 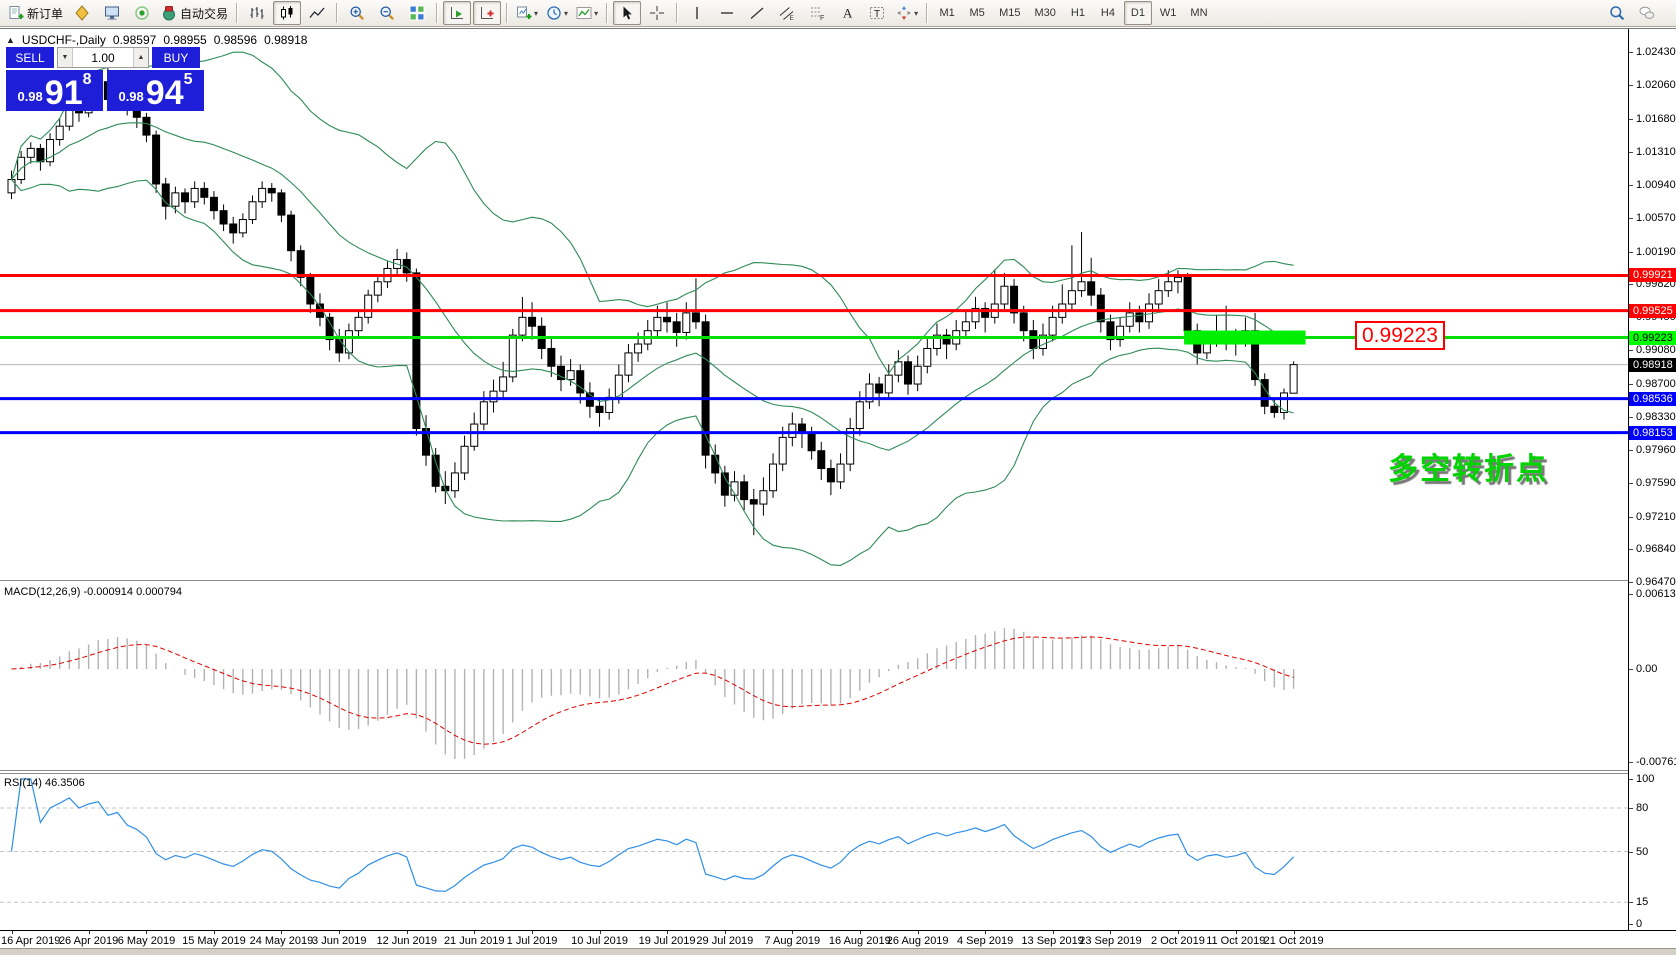 What do you see at coordinates (697, 13) in the screenshot?
I see `vertical-line-button` at bounding box center [697, 13].